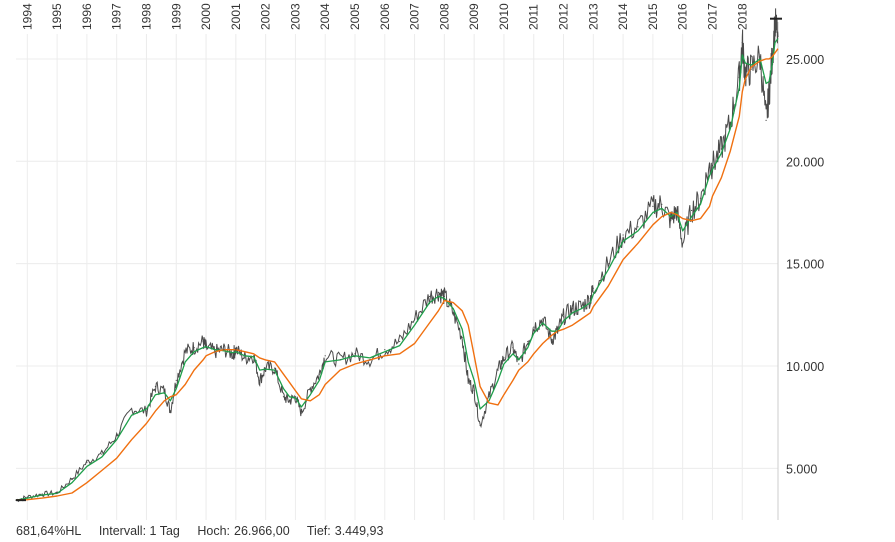  What do you see at coordinates (355, 16) in the screenshot?
I see `x-tick-label: 2005` at bounding box center [355, 16].